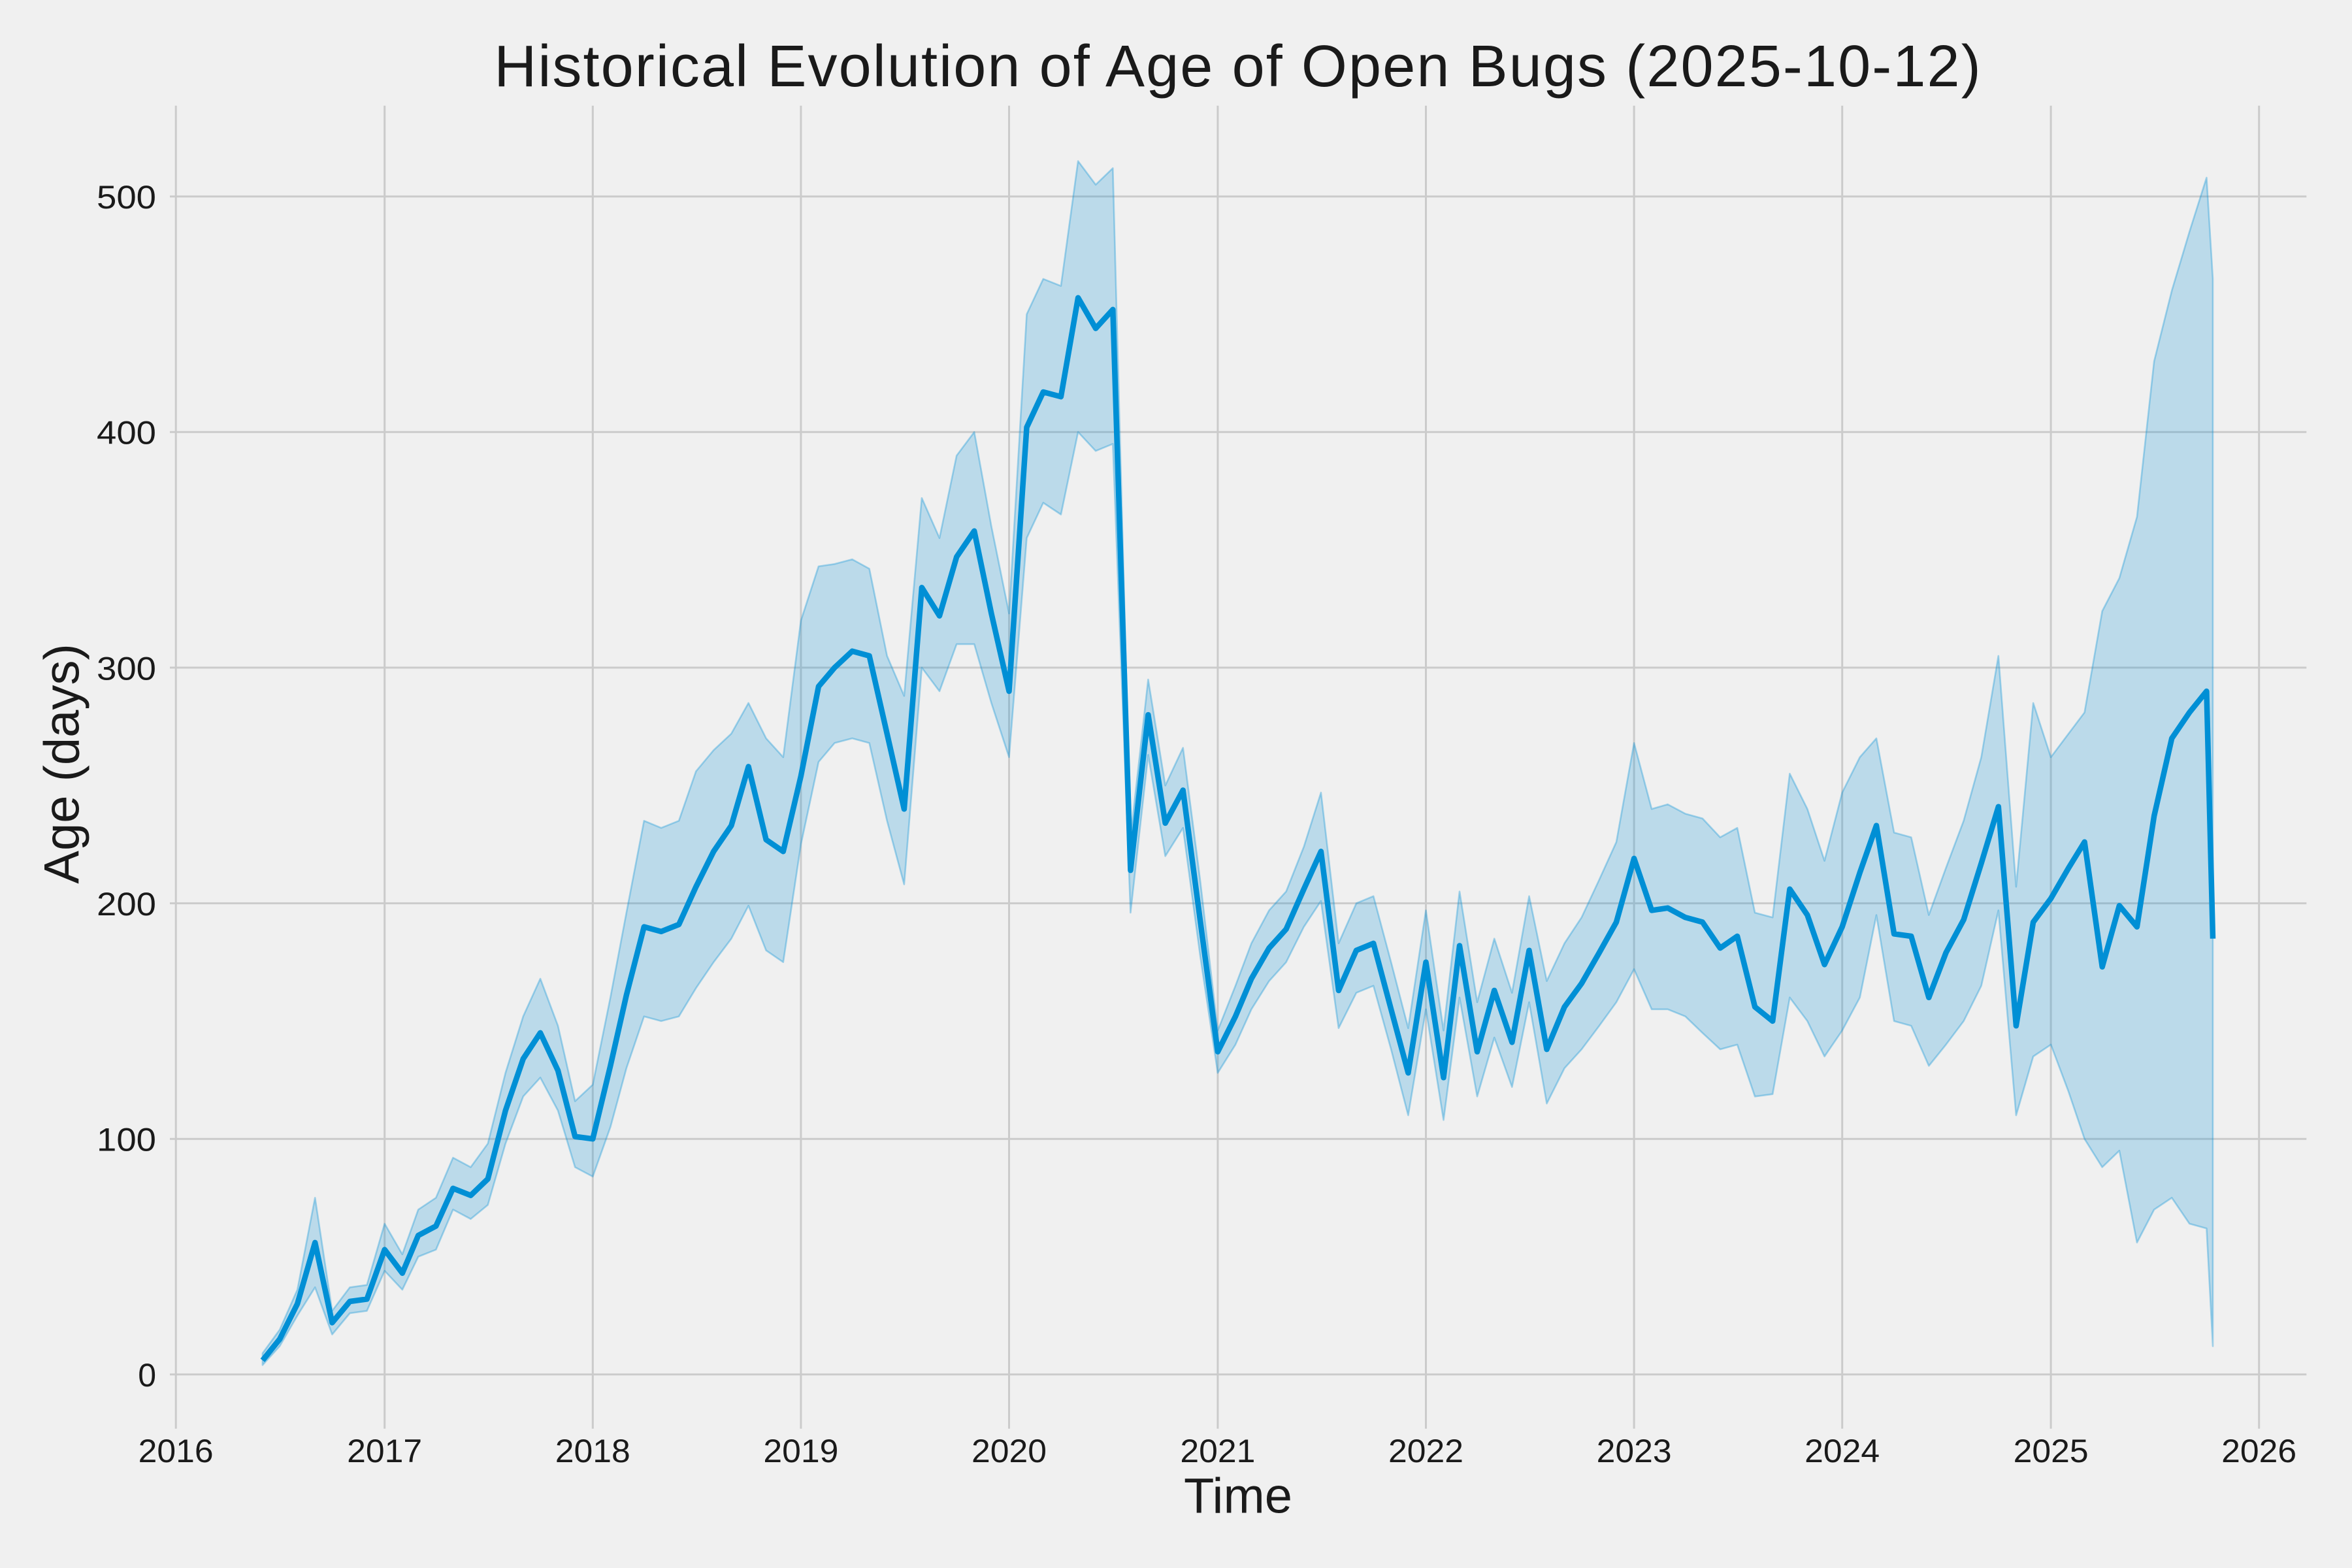 The width and height of the screenshot is (2352, 1568). I want to click on svg-text: Time, so click(1238, 1496).